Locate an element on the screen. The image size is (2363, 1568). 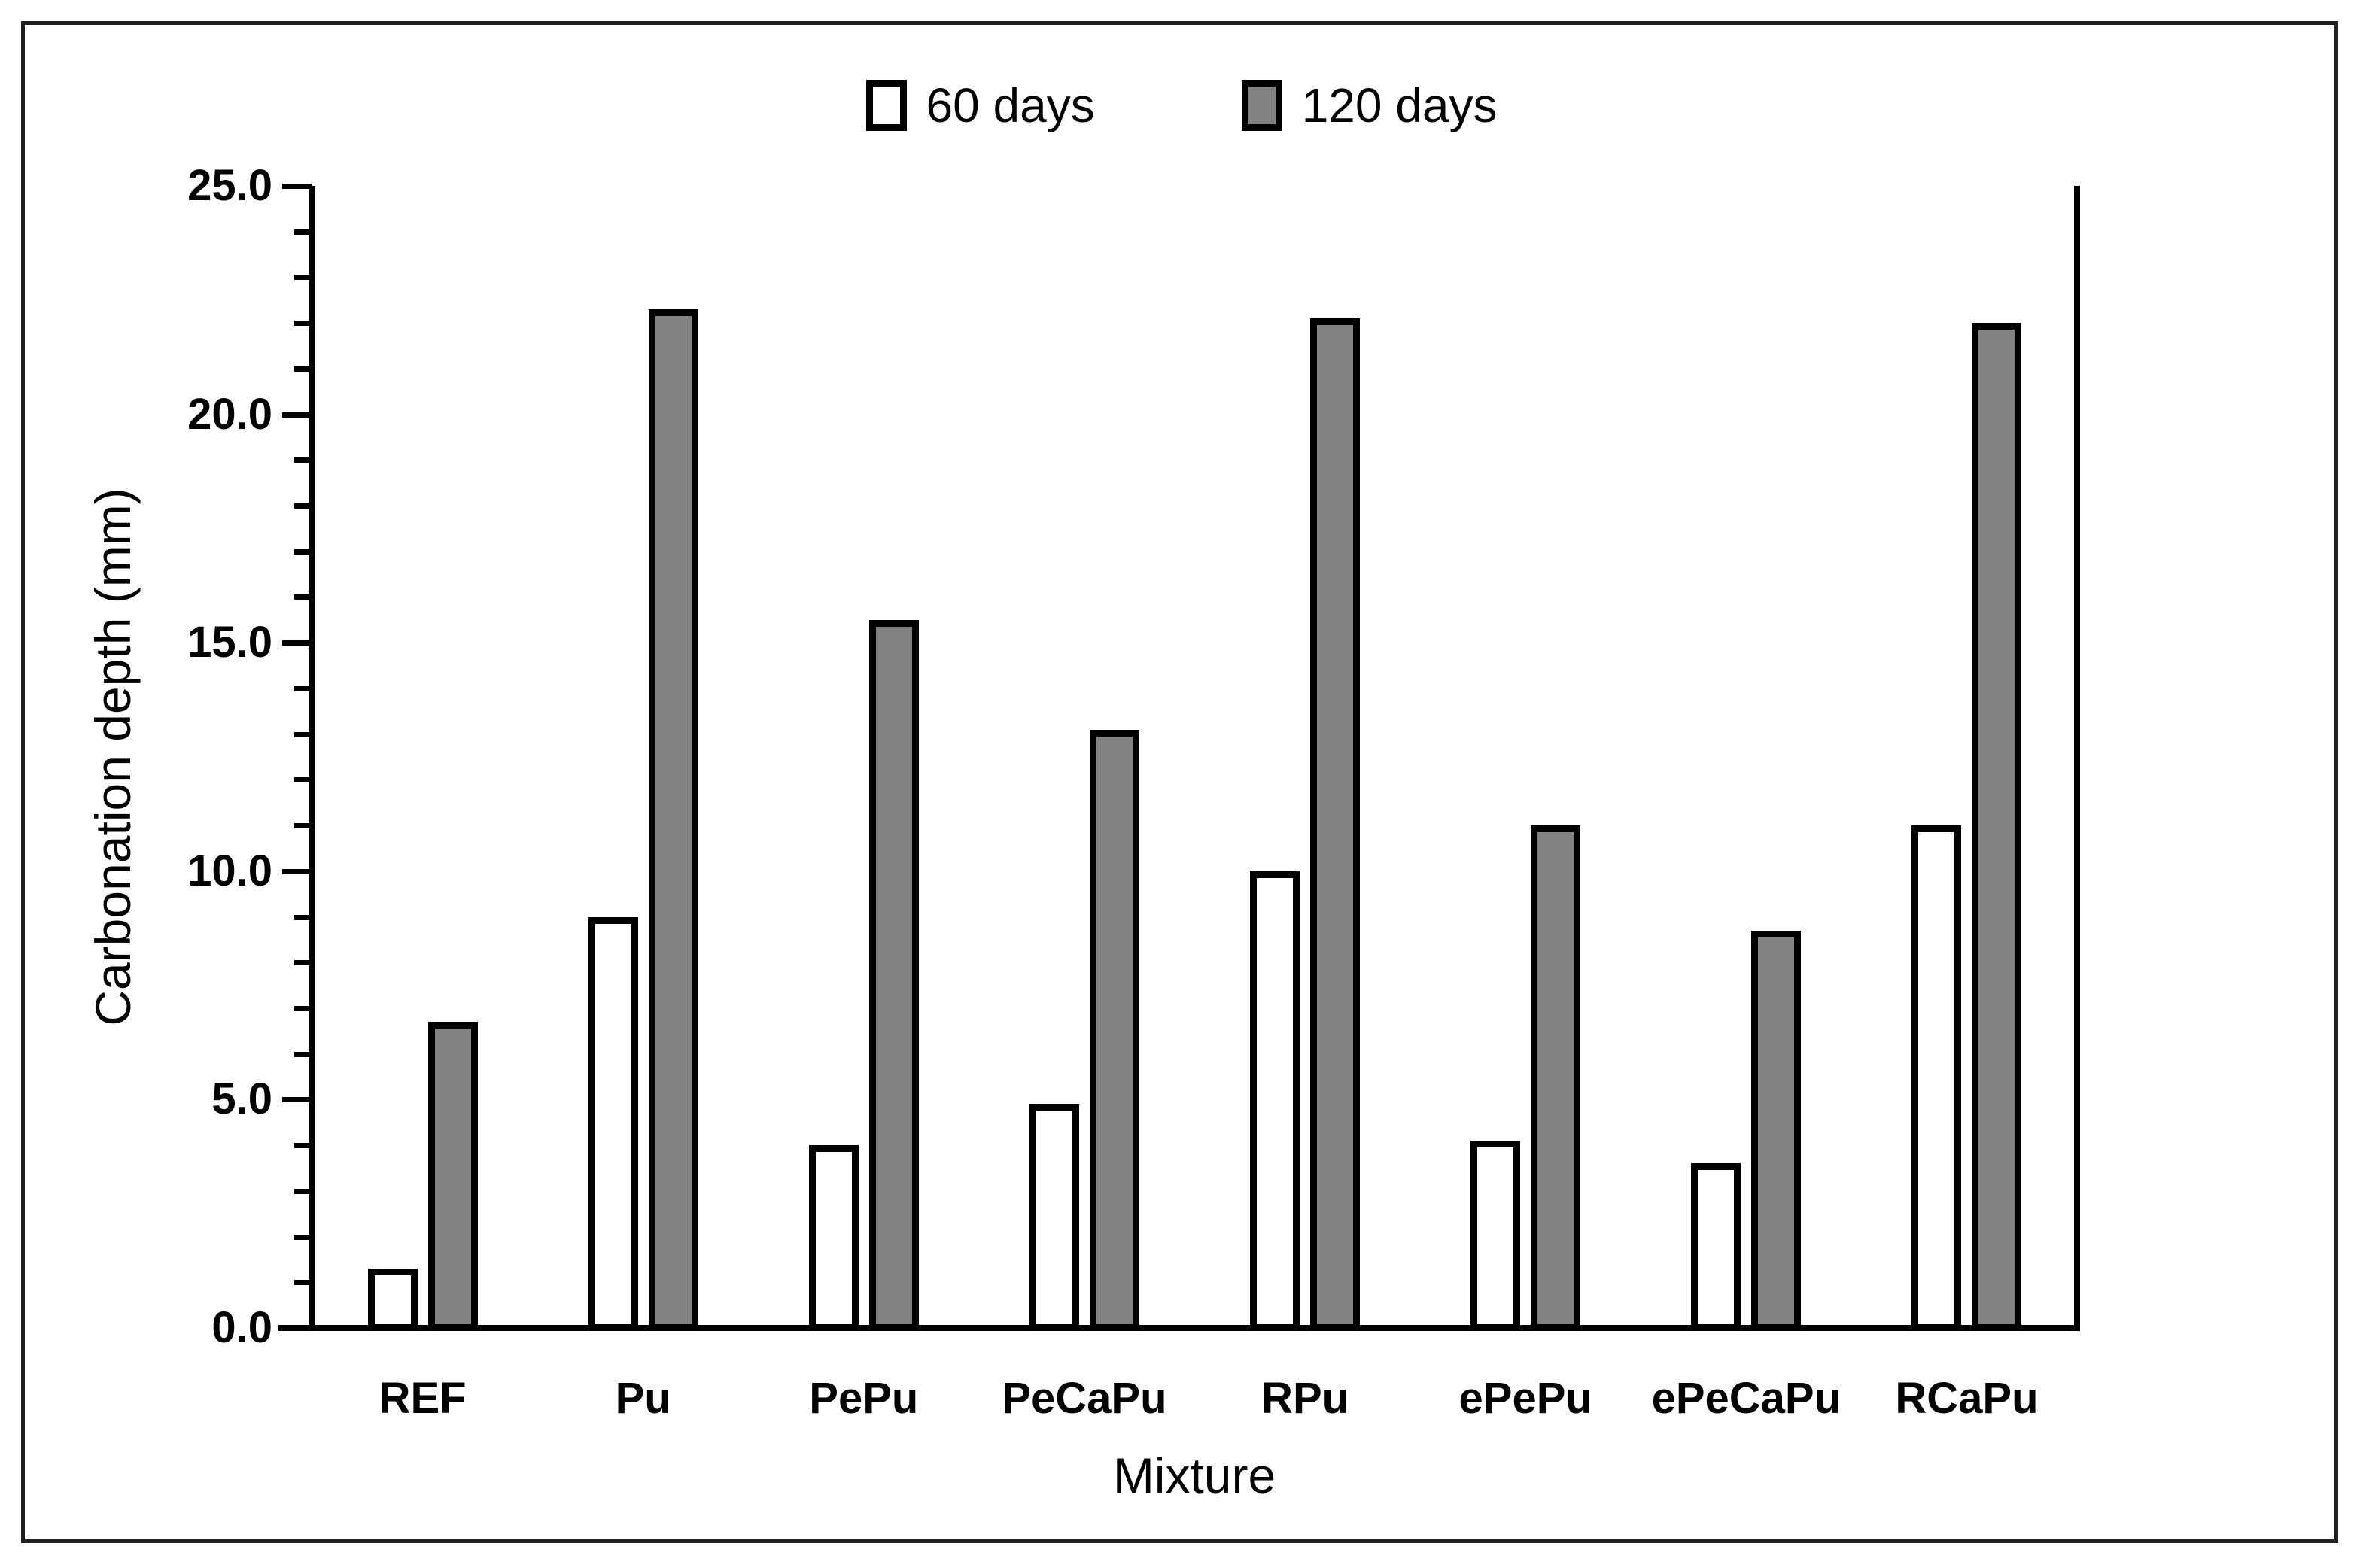
legend: 60 days 120 days is located at coordinates (1181, 105).